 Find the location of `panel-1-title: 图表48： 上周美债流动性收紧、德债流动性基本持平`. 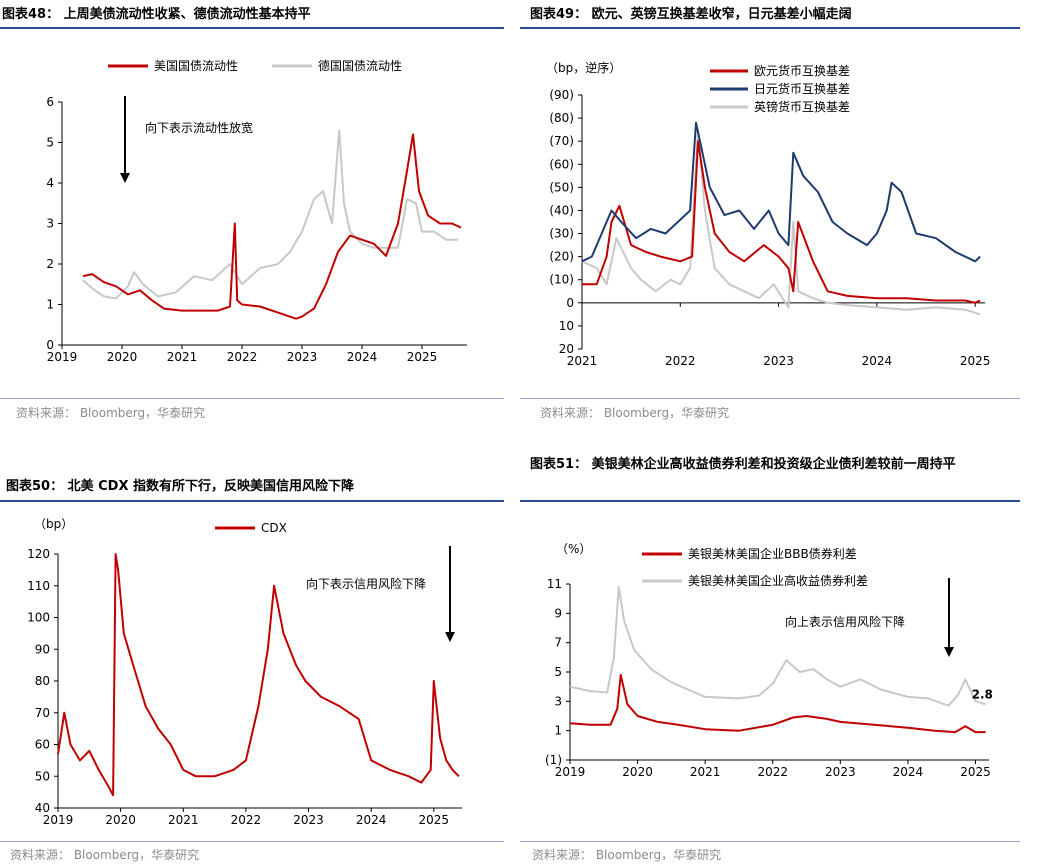

panel-1-title: 图表48： 上周美债流动性收紧、德债流动性基本持平 is located at coordinates (156, 14).